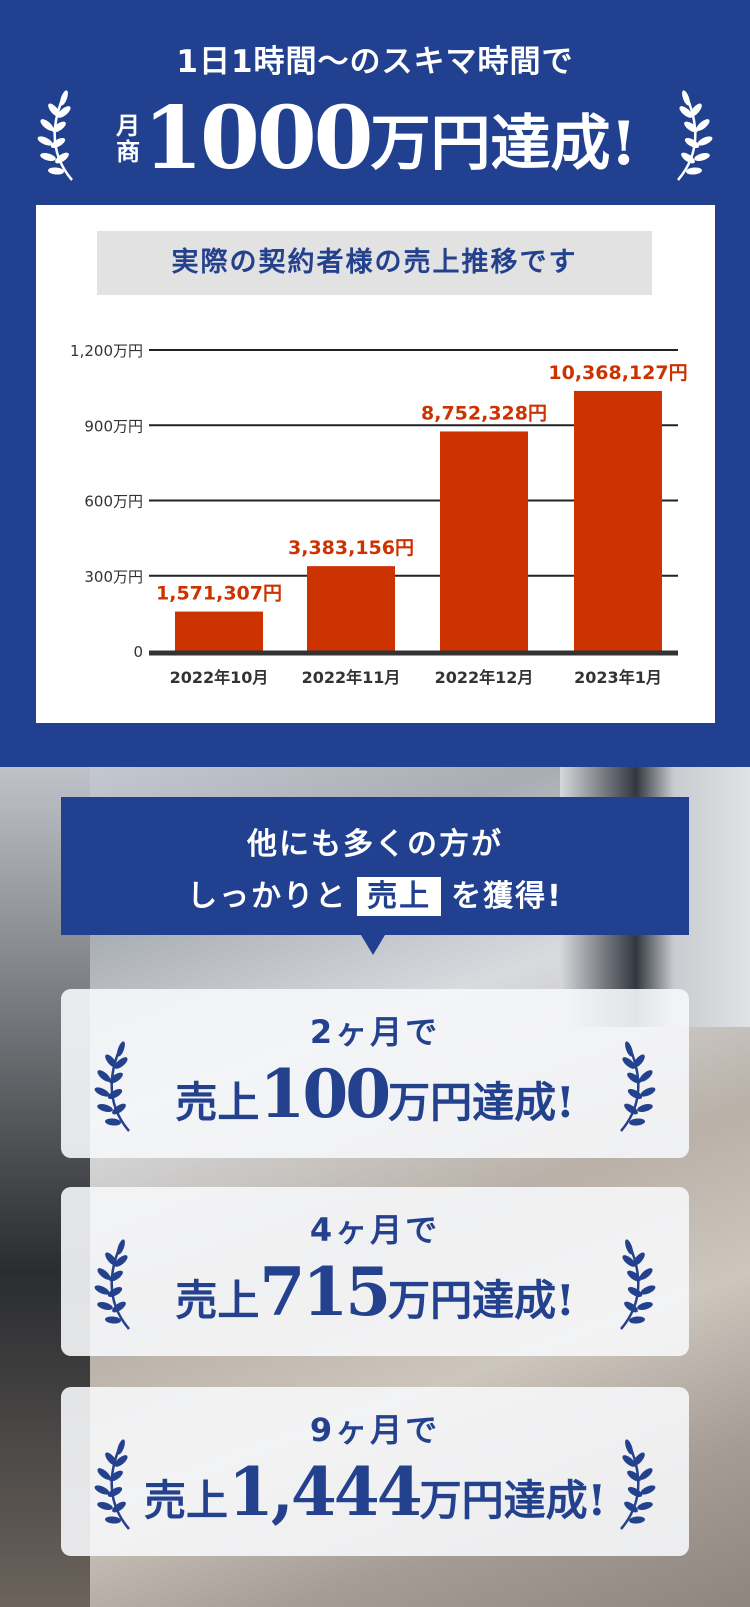 The height and width of the screenshot is (1607, 750). Describe the element at coordinates (484, 677) in the screenshot. I see `x-tick-label: 2022年12月` at that location.